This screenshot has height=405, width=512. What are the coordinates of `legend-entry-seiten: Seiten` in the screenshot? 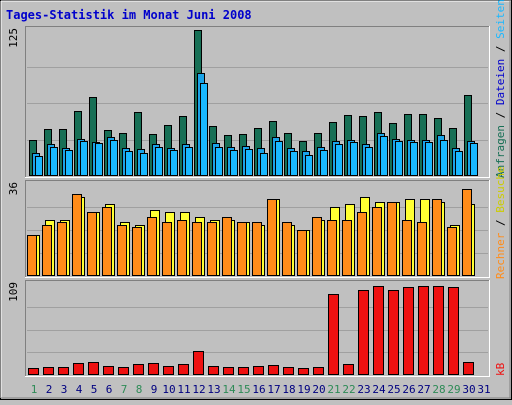 It's located at (500, 19).